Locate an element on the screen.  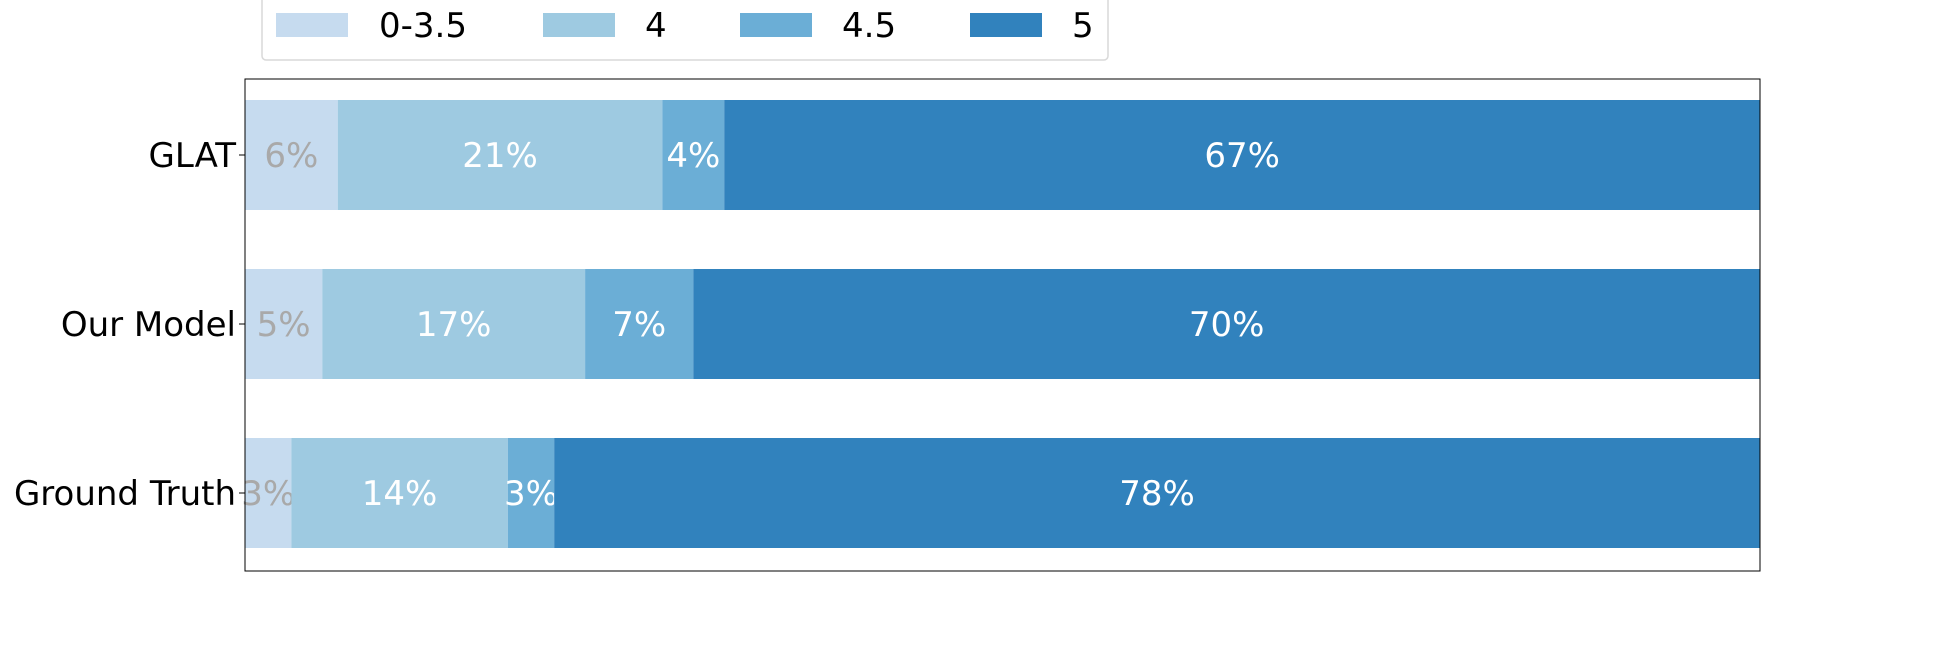
legend-box is located at coordinates (685, 30).